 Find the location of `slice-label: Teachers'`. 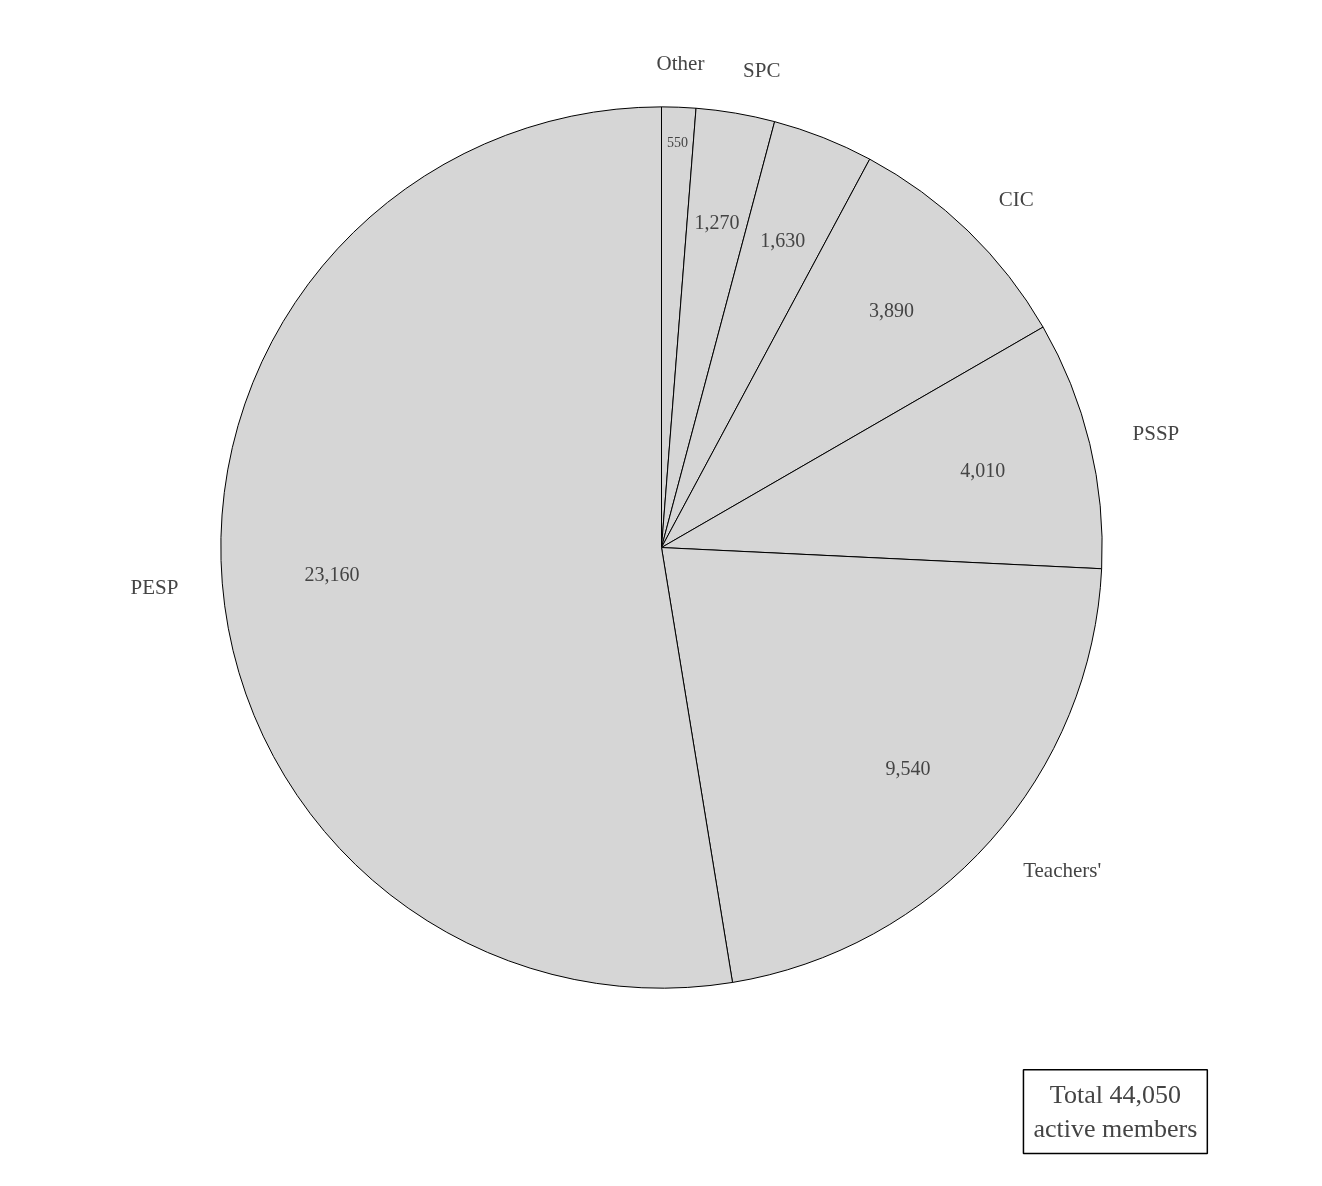

slice-label: Teachers' is located at coordinates (1062, 870).